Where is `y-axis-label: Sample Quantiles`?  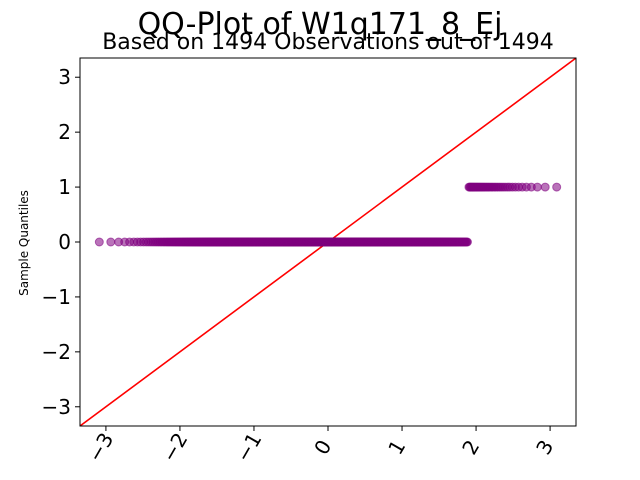
y-axis-label: Sample Quantiles is located at coordinates (24, 243).